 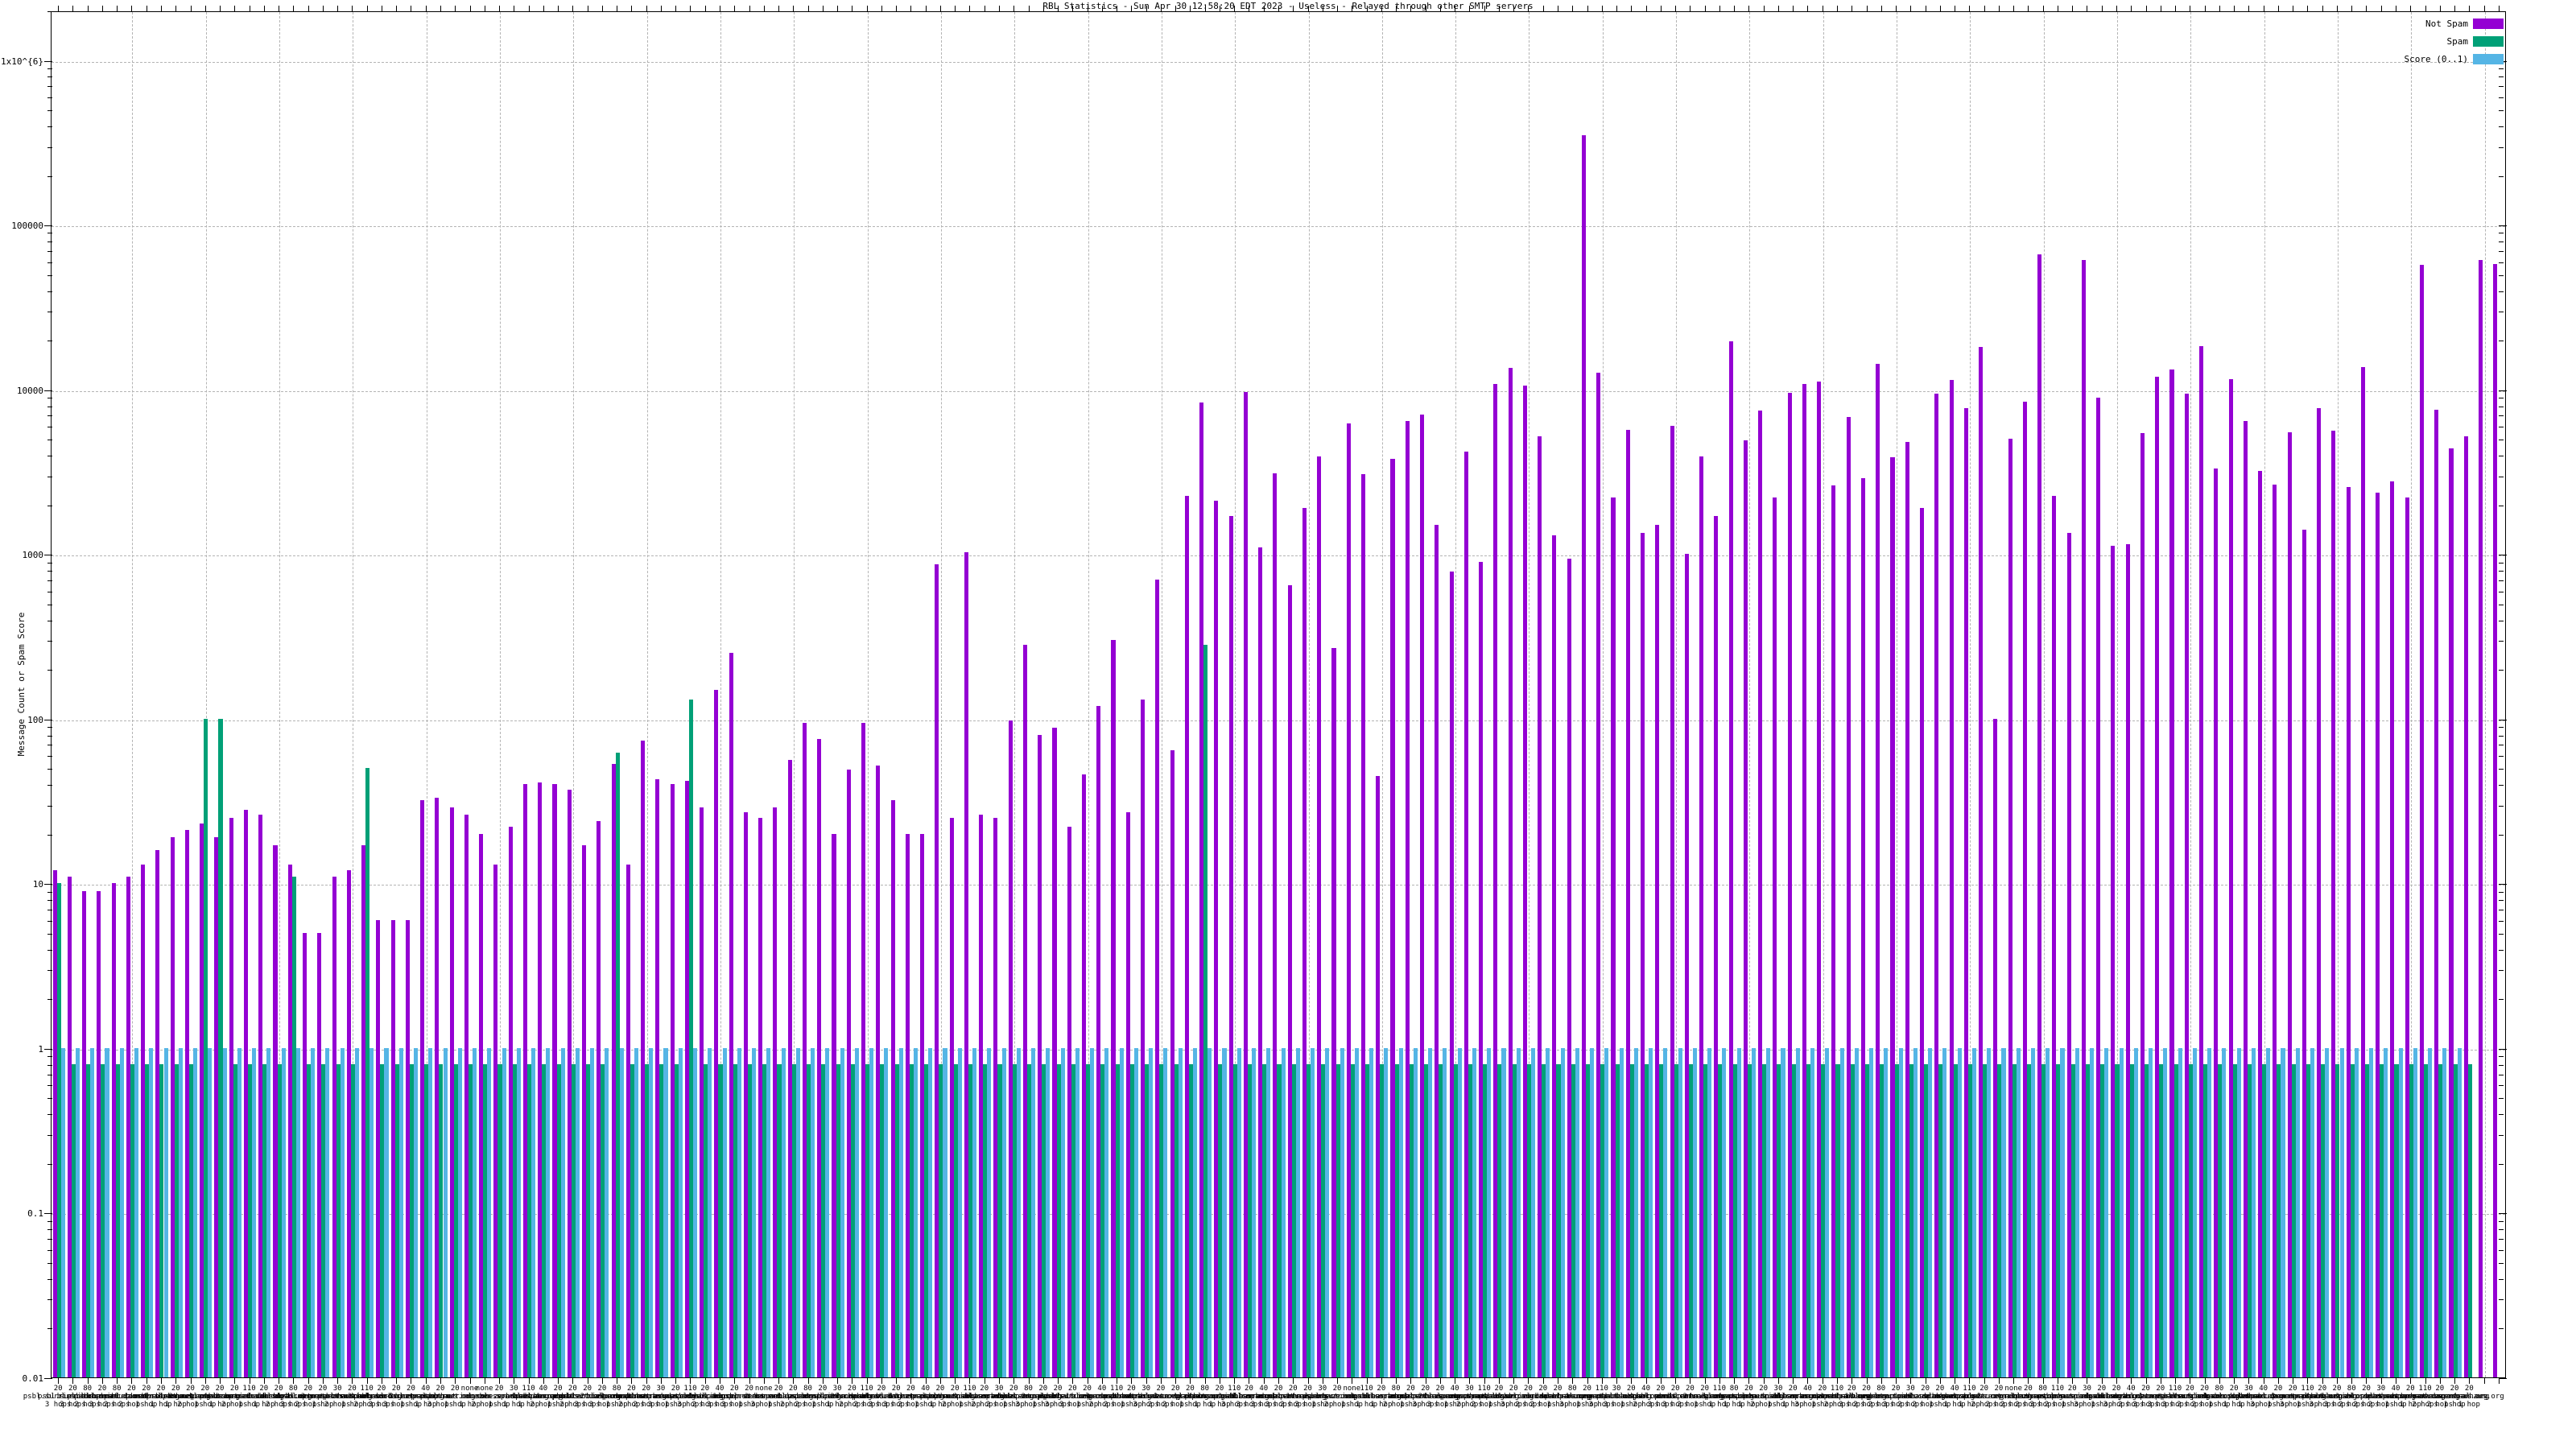 I want to click on x-axis-tick-label: 20 b.barracudacentral.org 3 hops, so click(x=1675, y=1397).